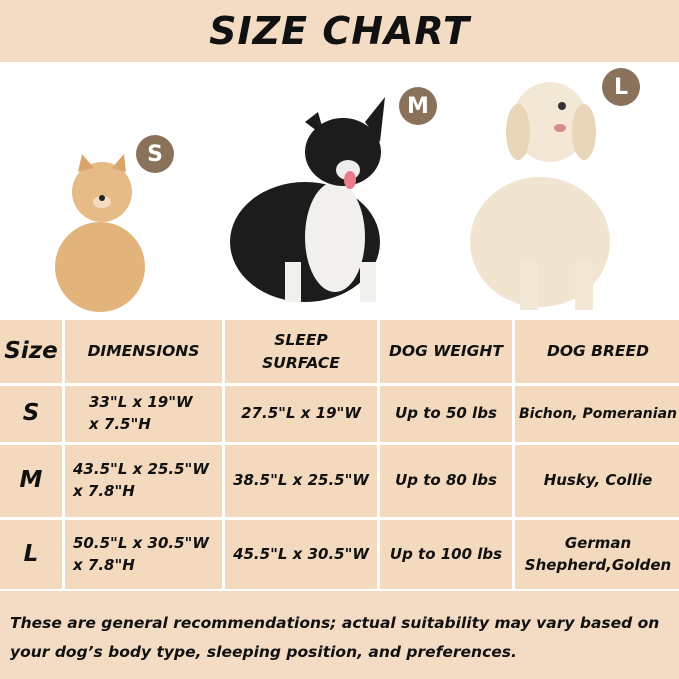  Describe the element at coordinates (339, 31) in the screenshot. I see `page-title: SIZE CHART` at that location.